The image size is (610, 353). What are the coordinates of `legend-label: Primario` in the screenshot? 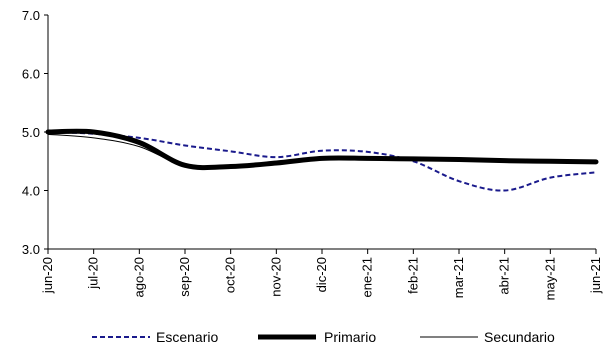 It's located at (350, 337).